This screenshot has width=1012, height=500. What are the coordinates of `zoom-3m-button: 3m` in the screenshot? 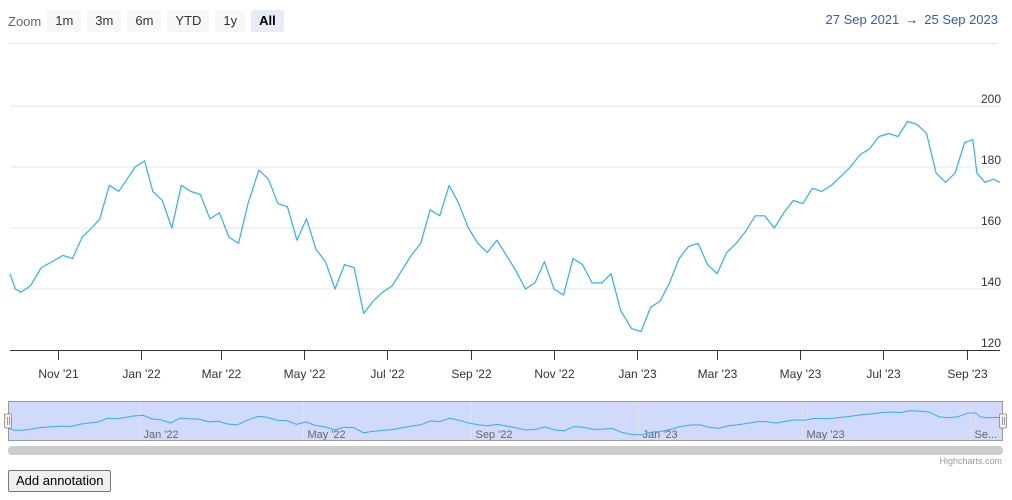 It's located at (104, 21).